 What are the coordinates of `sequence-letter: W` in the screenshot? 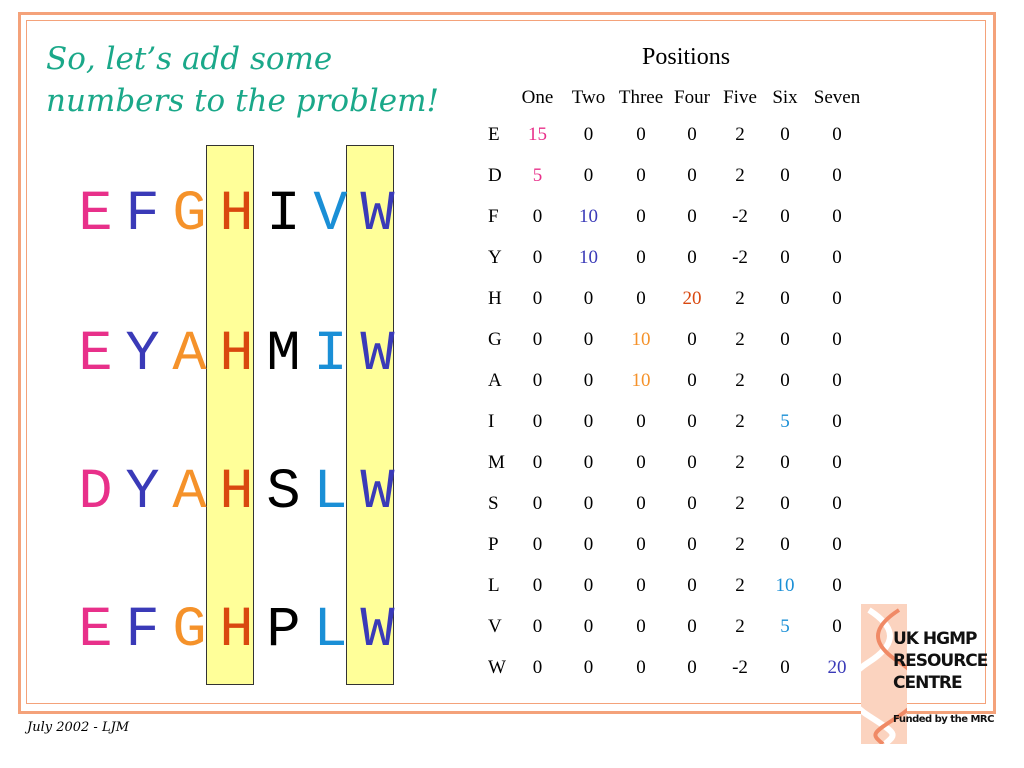 It's located at (377, 631).